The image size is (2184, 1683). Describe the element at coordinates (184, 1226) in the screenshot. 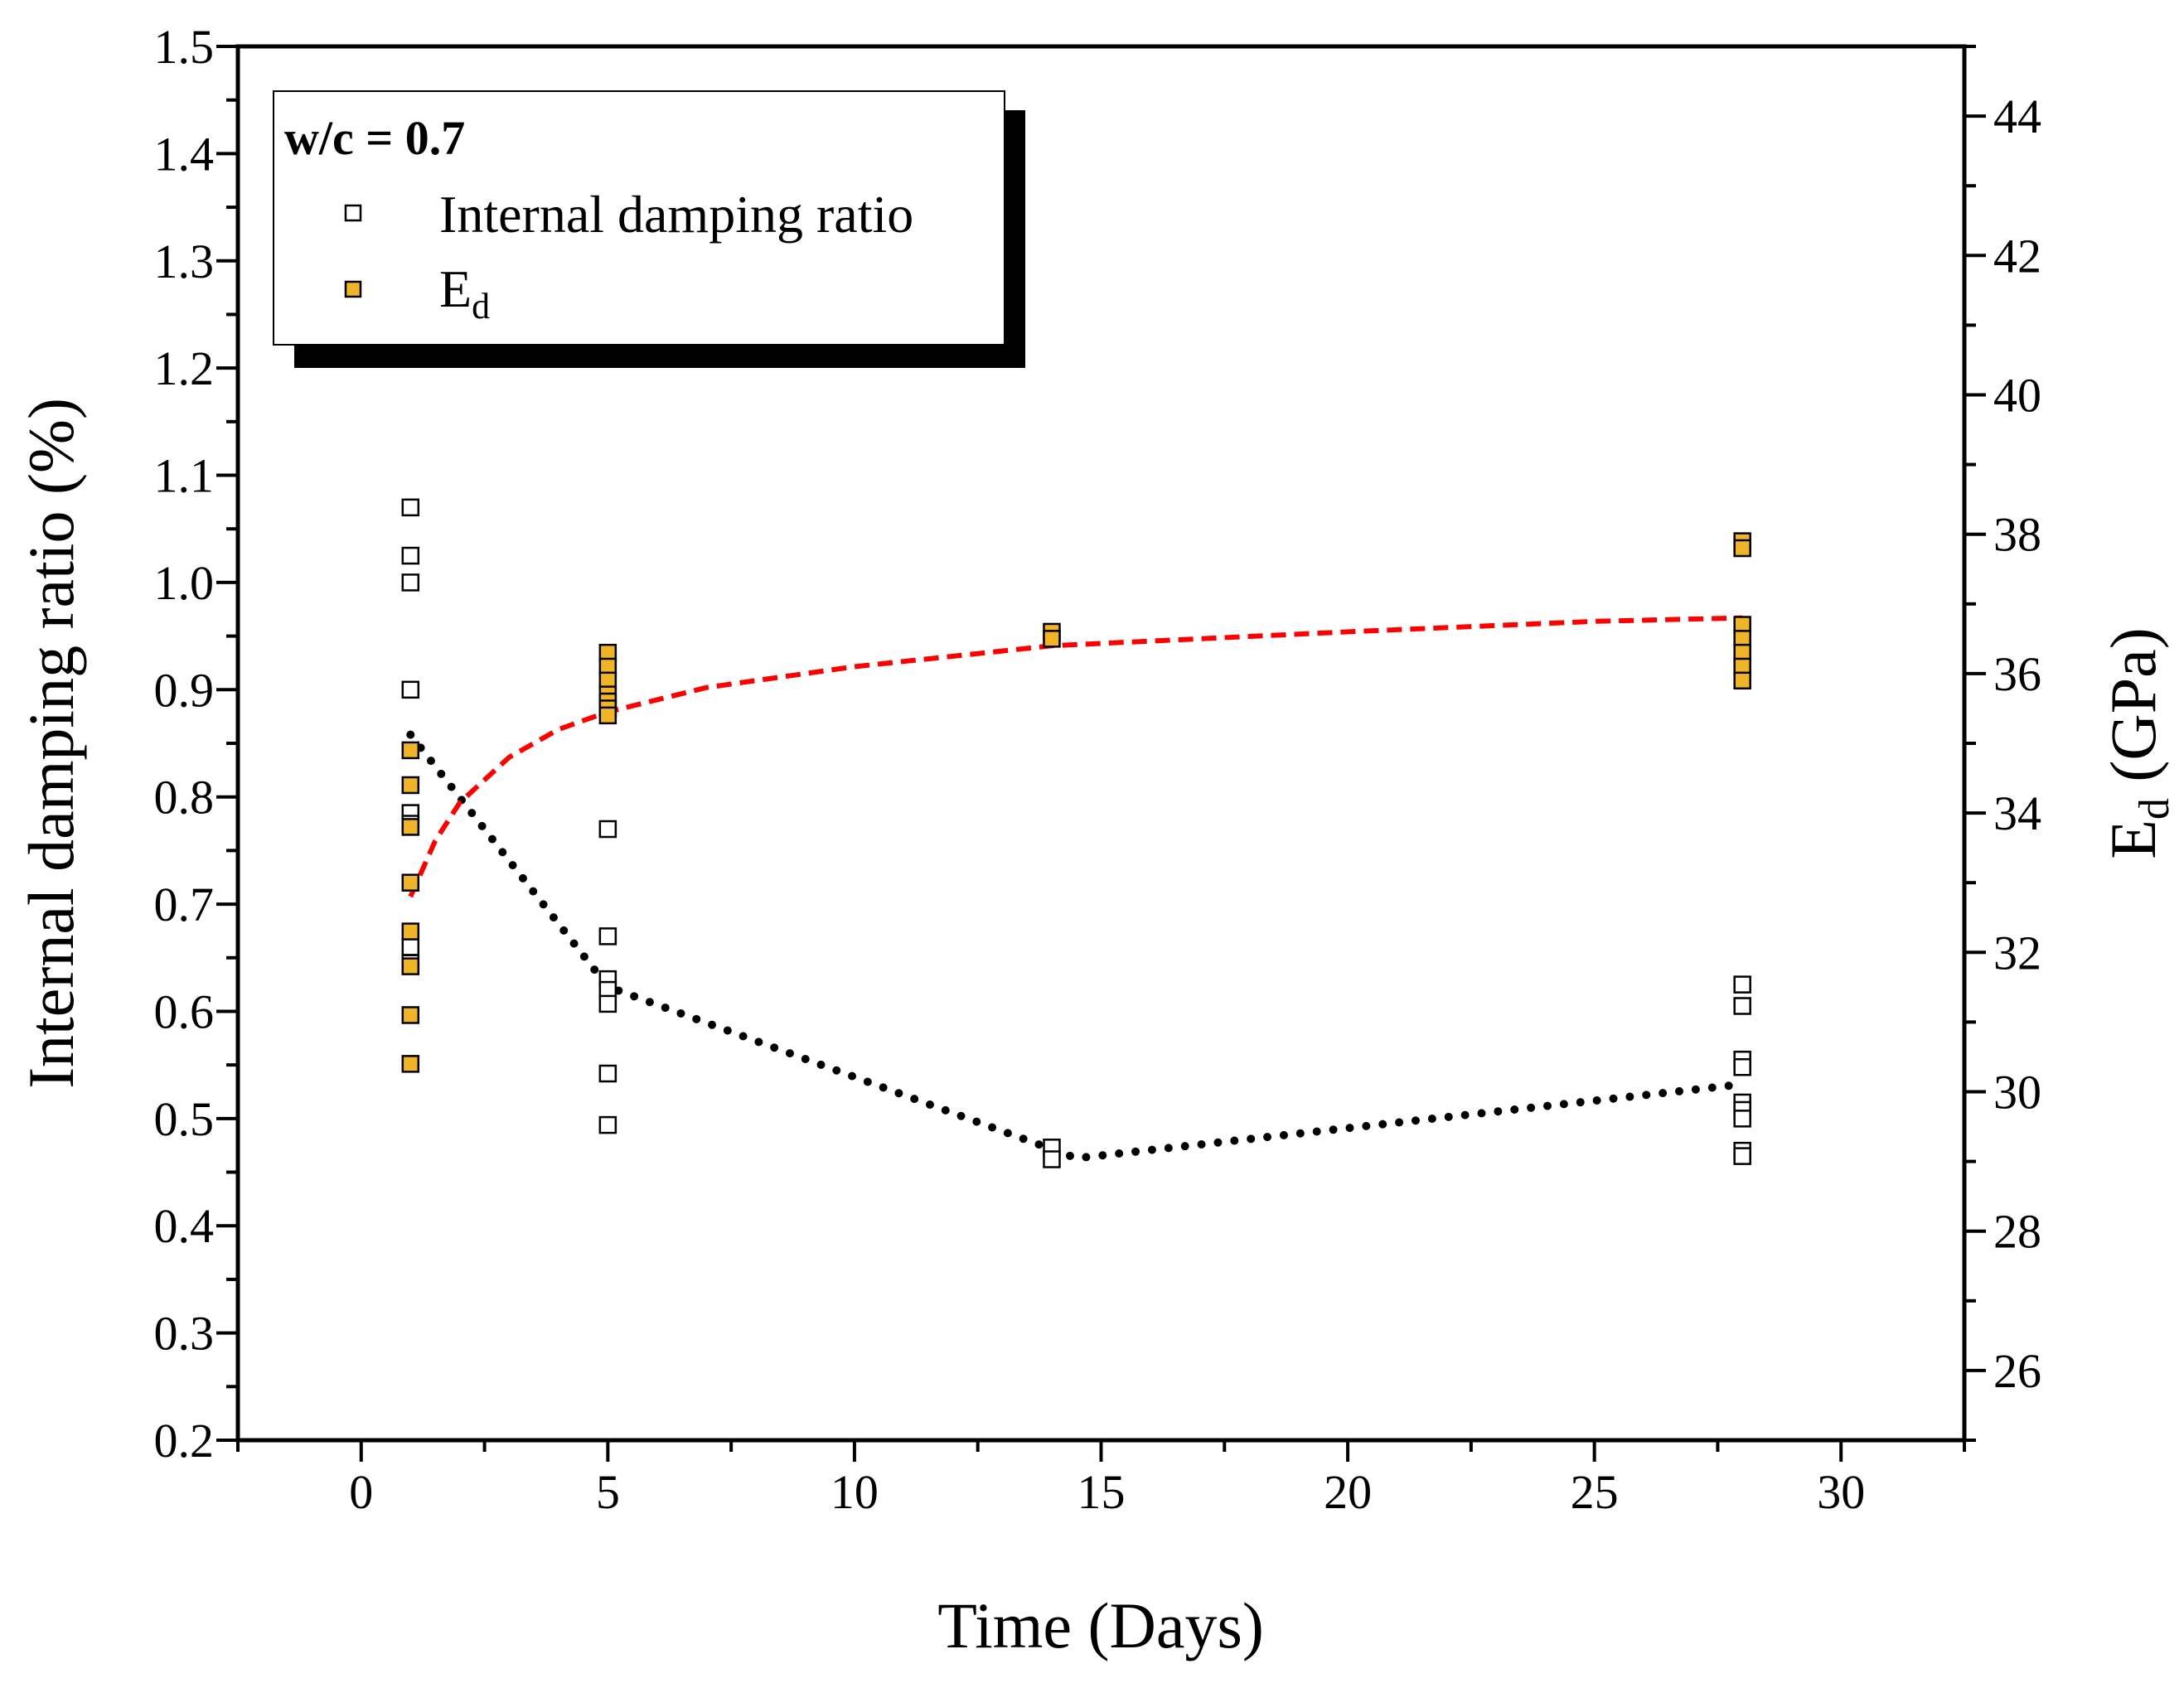

I see `y-tick-label: 0.4` at that location.